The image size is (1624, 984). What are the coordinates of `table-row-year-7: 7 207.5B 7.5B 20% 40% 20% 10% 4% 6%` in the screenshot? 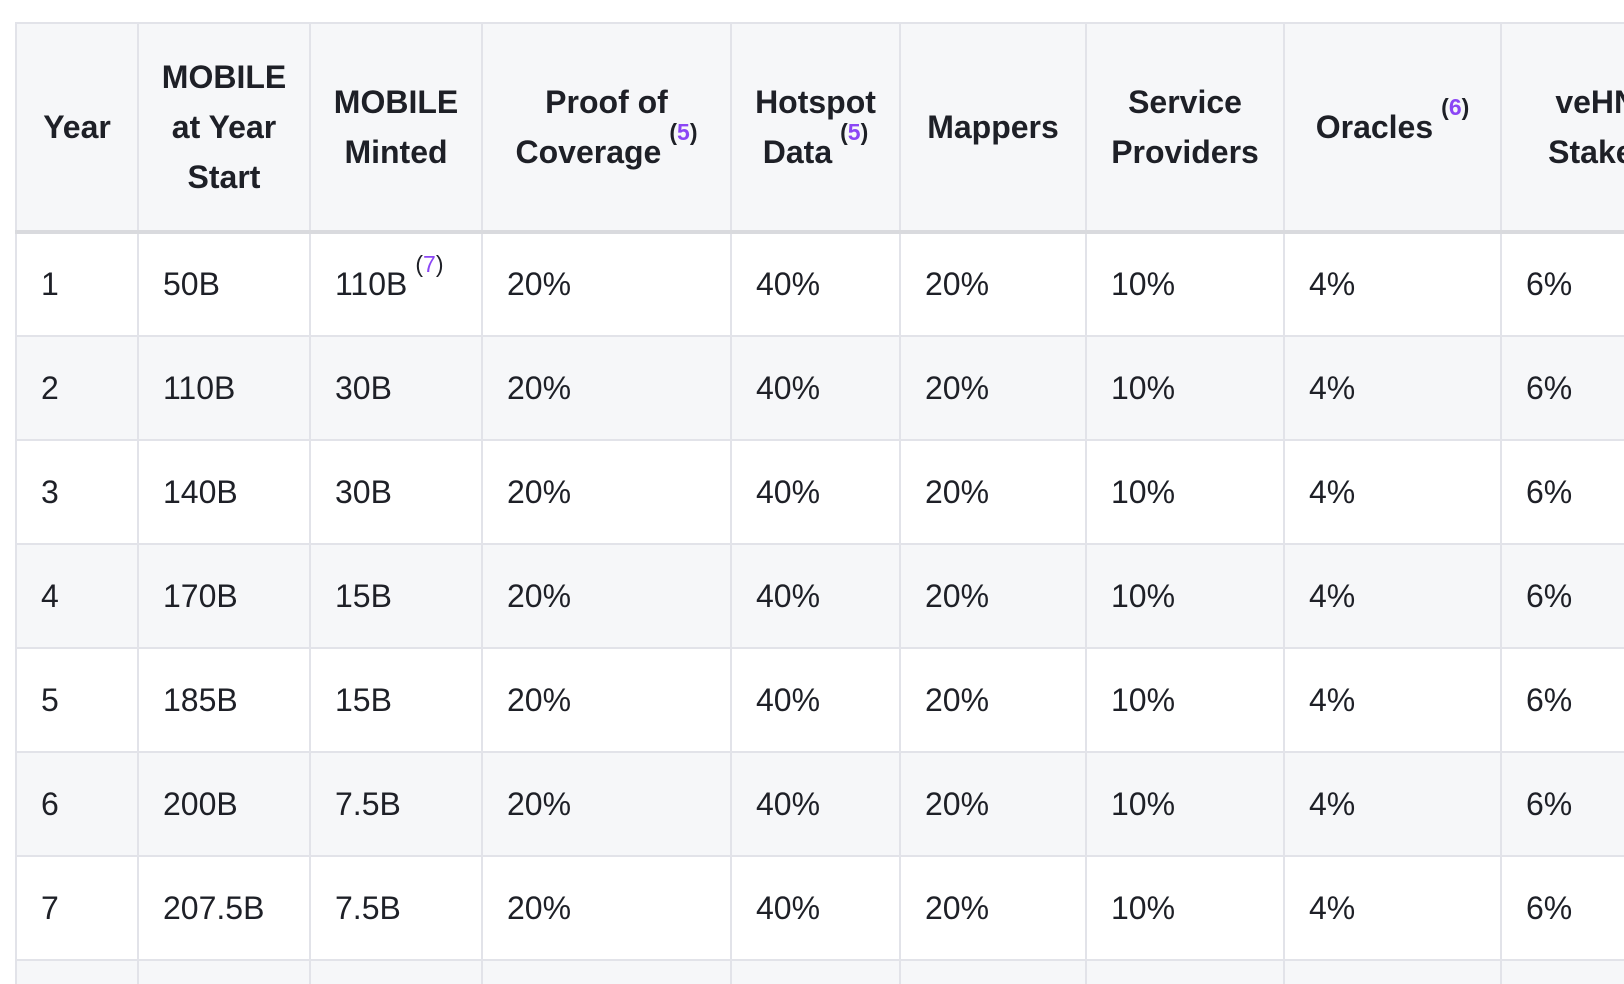 It's located at (819, 908).